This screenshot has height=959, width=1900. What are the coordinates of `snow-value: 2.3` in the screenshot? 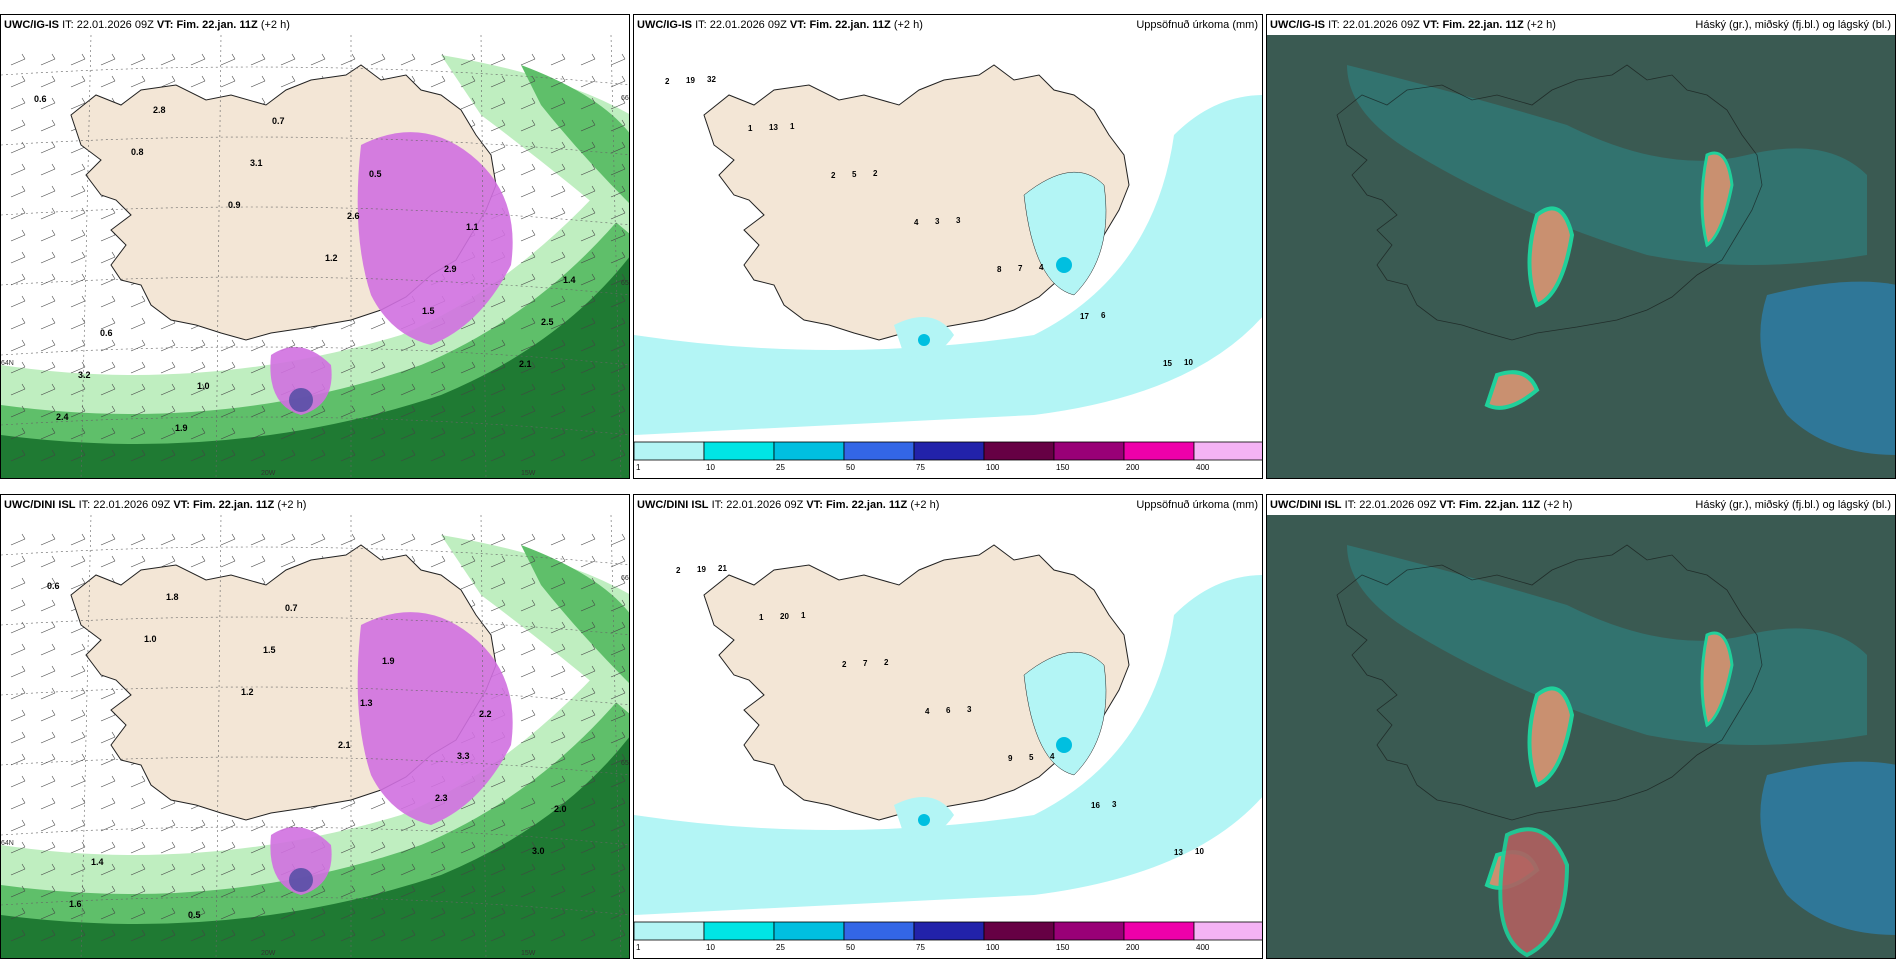 It's located at (441, 798).